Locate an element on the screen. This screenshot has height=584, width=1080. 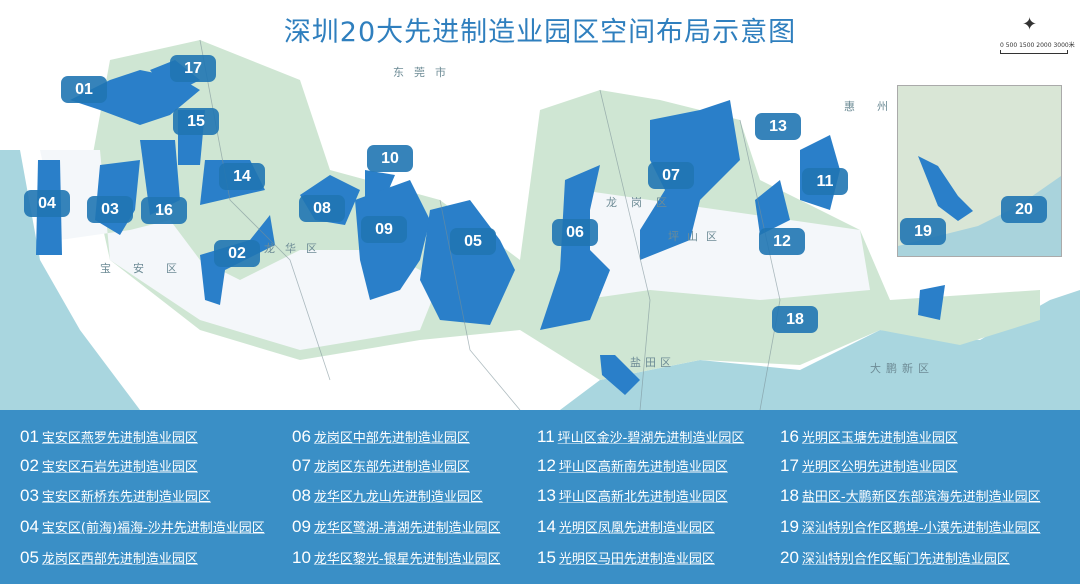
legend-item-04: 04 宝安区(前海)福海-沙井先进制造业园区 is located at coordinates (142, 527).